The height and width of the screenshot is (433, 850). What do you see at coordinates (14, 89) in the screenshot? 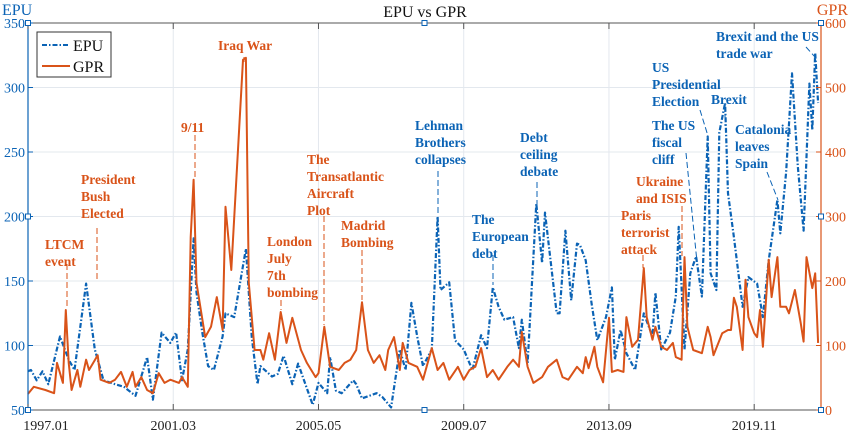
I see `y-tick-label-left: 300` at bounding box center [14, 89].